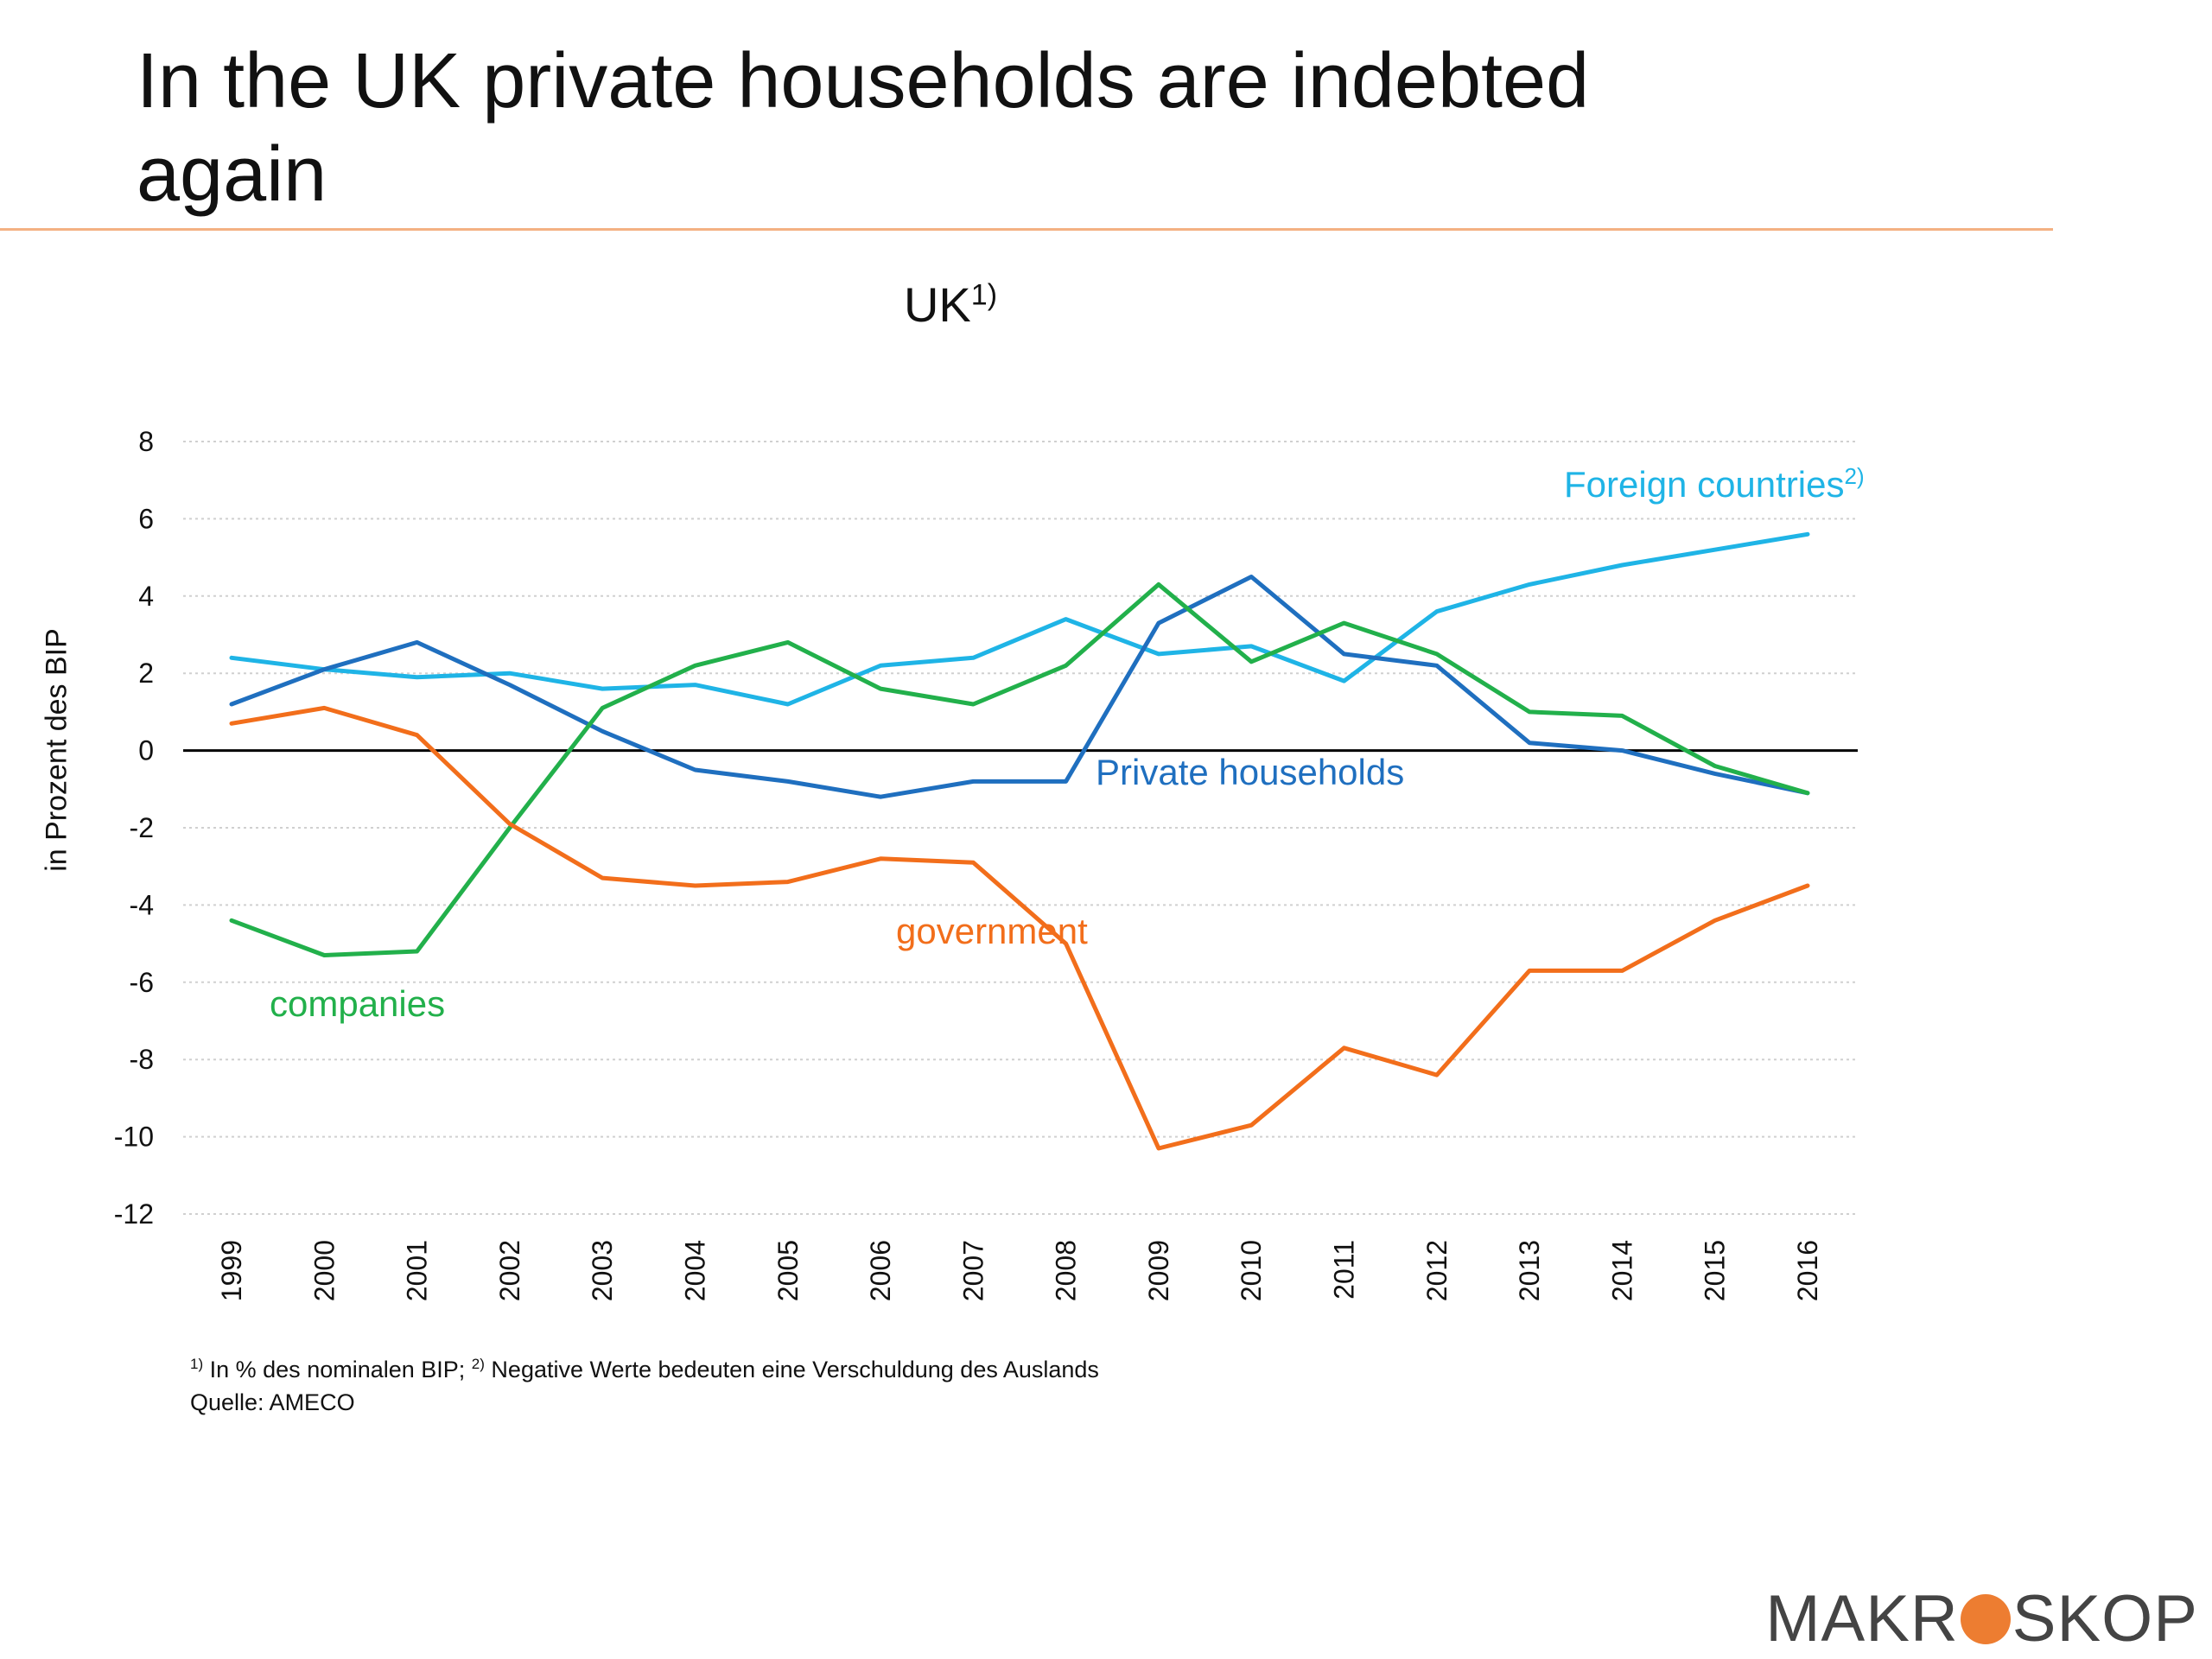 This screenshot has height=1659, width=2212. What do you see at coordinates (142, 827) in the screenshot?
I see `y-tick-label: -2` at bounding box center [142, 827].